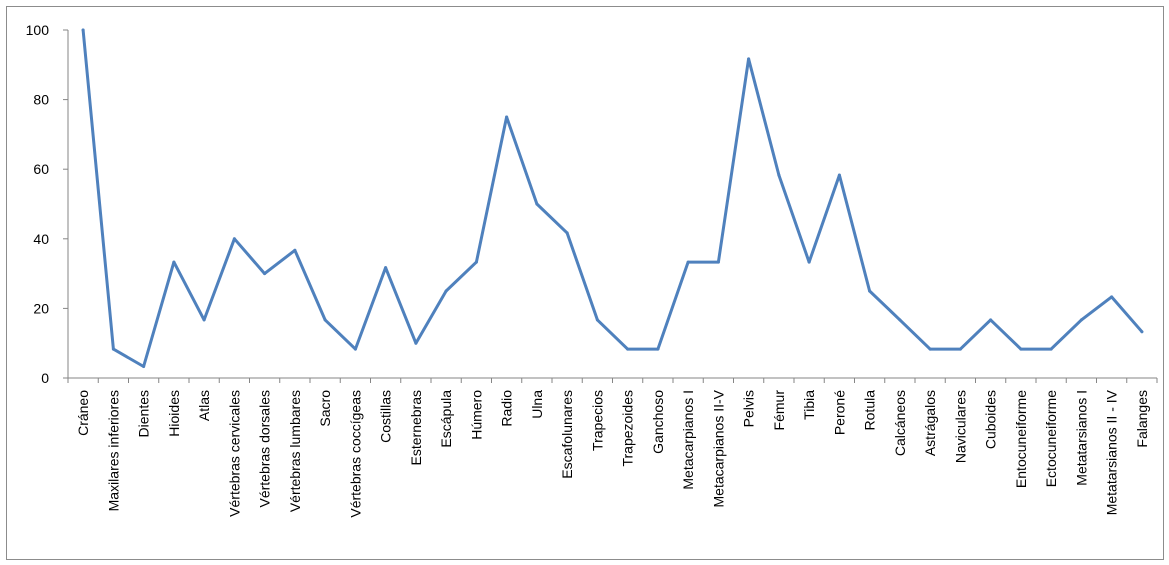  Describe the element at coordinates (265, 449) in the screenshot. I see `x-category-label: Vértebras dorsales` at that location.